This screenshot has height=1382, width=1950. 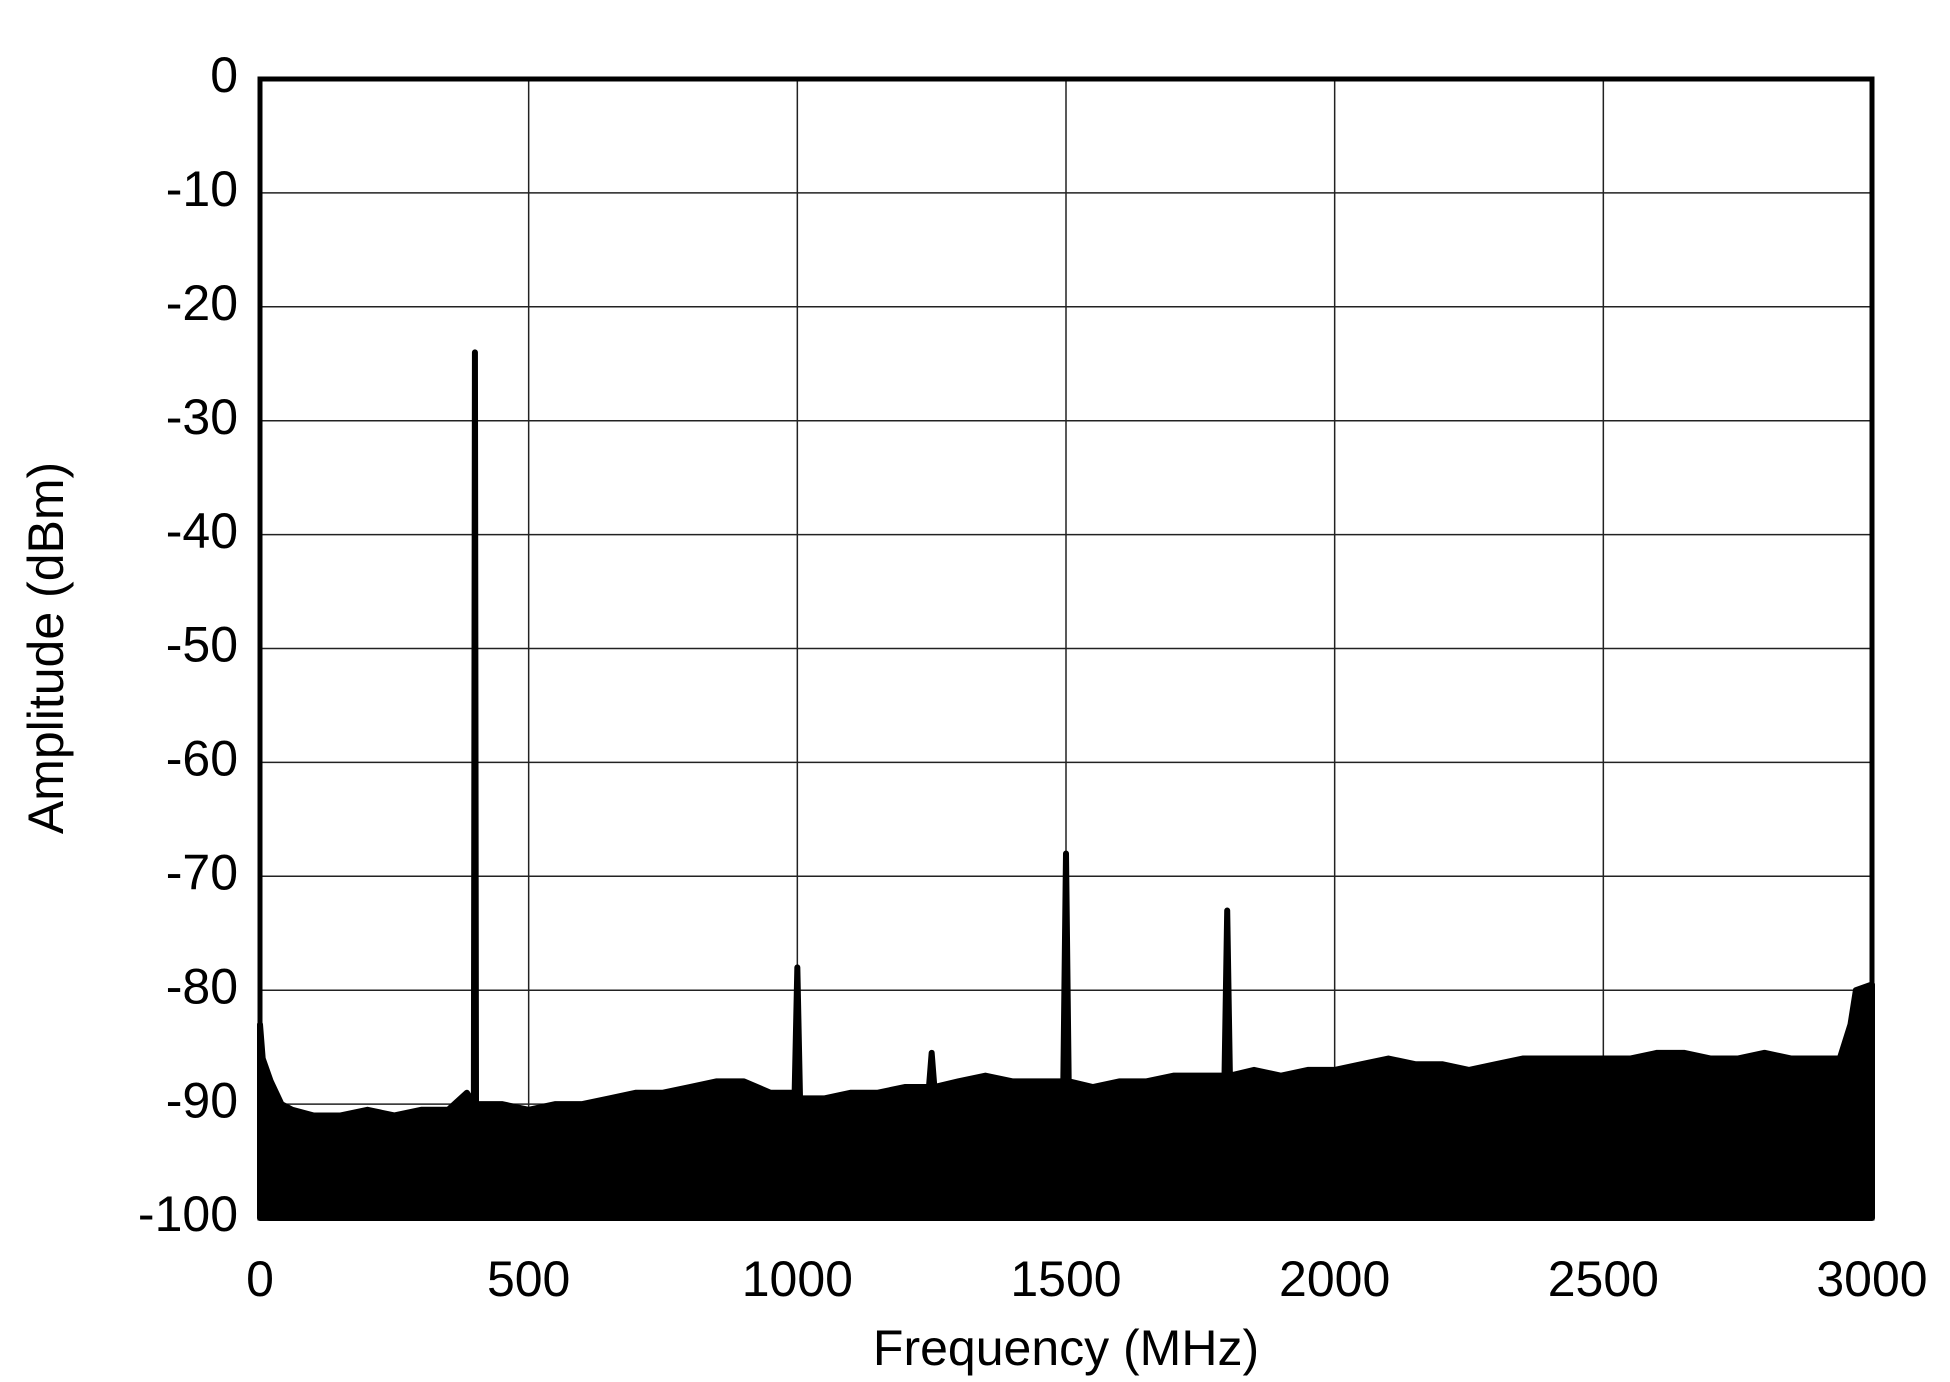 I want to click on x-tick-label: 2000, so click(x=1334, y=1279).